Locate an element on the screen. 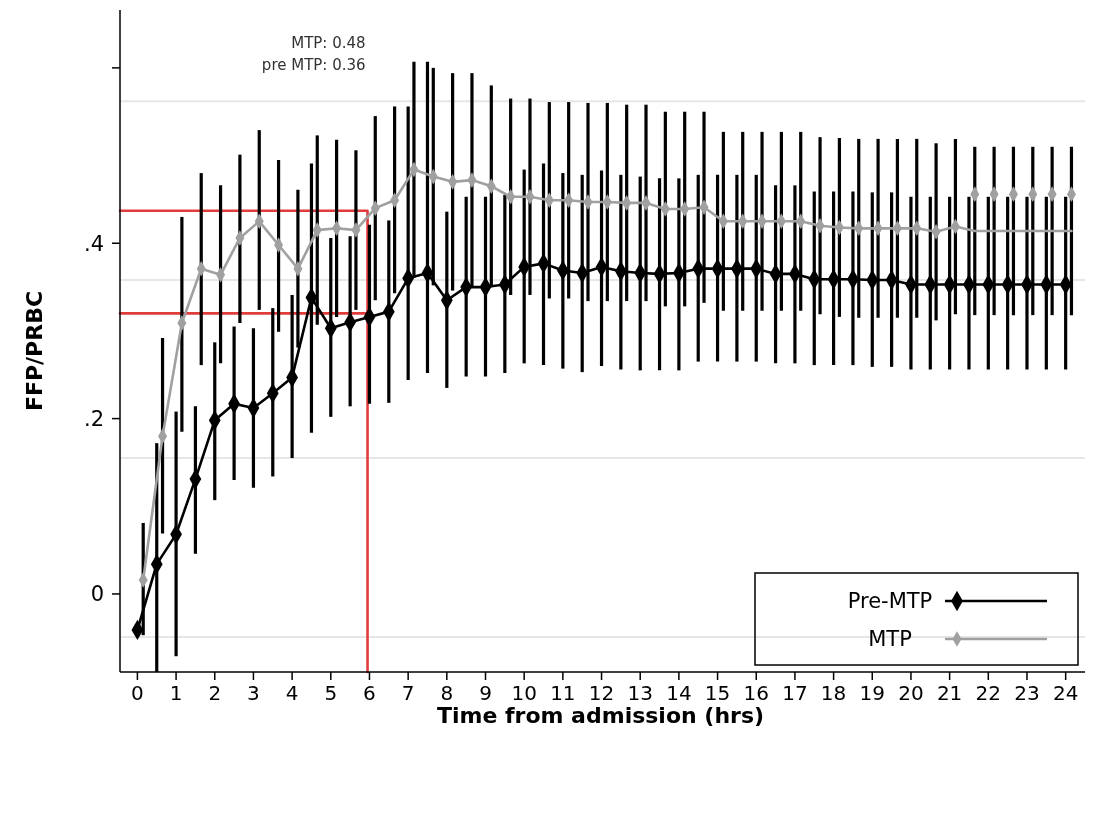  legend-label: MTP is located at coordinates (890, 639).